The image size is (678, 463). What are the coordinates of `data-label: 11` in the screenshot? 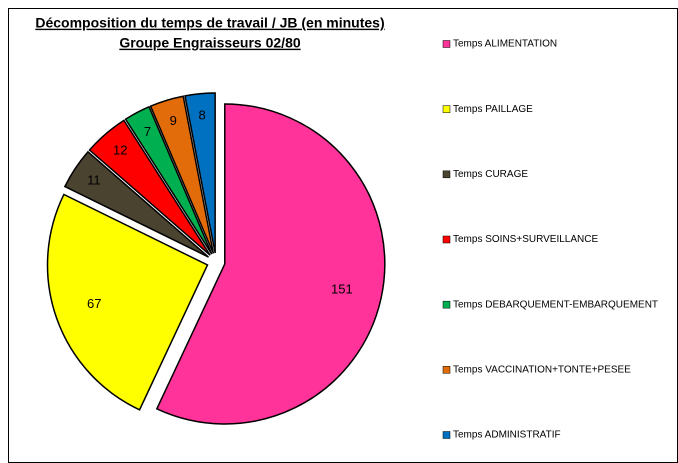 It's located at (94, 179).